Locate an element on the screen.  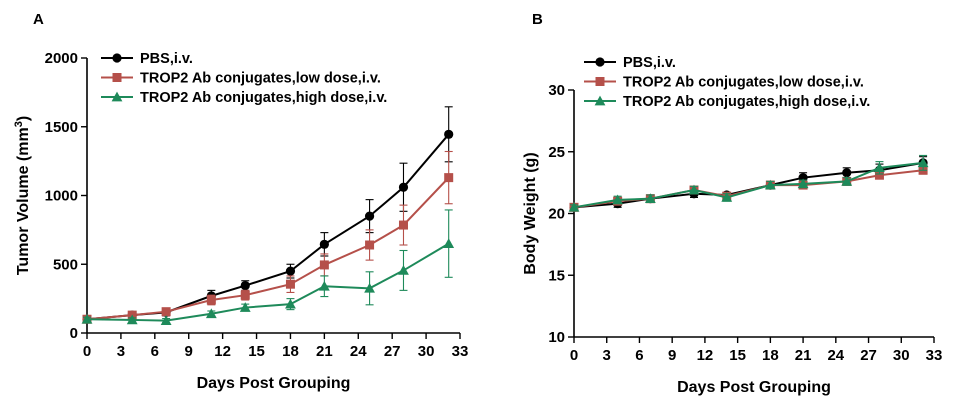
y-tick-label: 15 is located at coordinates (556, 275).